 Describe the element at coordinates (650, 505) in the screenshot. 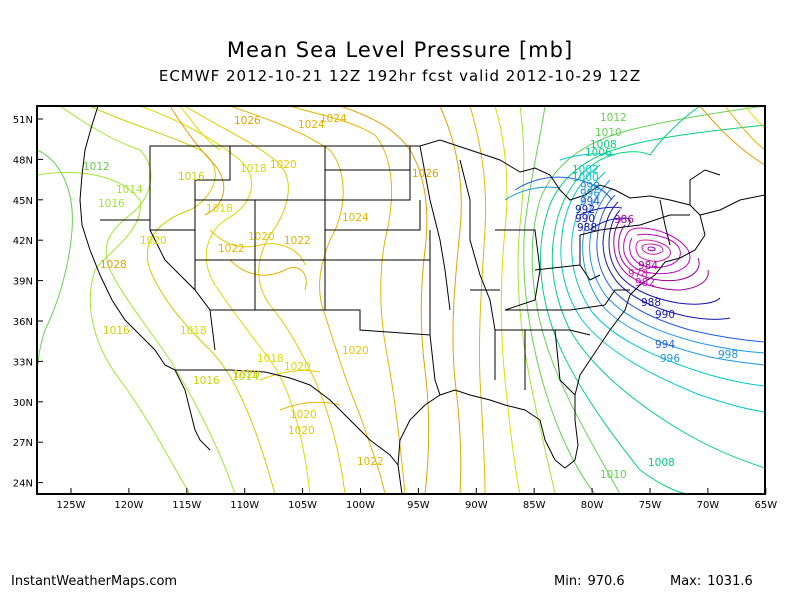

I see `lon-label: 75W` at that location.